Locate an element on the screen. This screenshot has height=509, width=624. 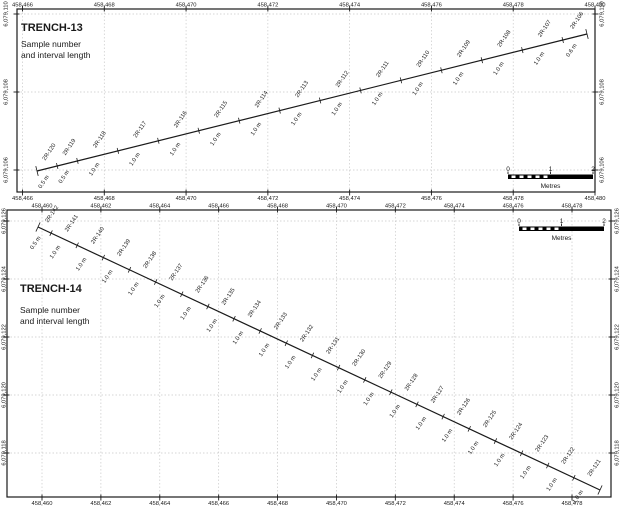
easting-label-bottom: 458,462 is located at coordinates (100, 504).